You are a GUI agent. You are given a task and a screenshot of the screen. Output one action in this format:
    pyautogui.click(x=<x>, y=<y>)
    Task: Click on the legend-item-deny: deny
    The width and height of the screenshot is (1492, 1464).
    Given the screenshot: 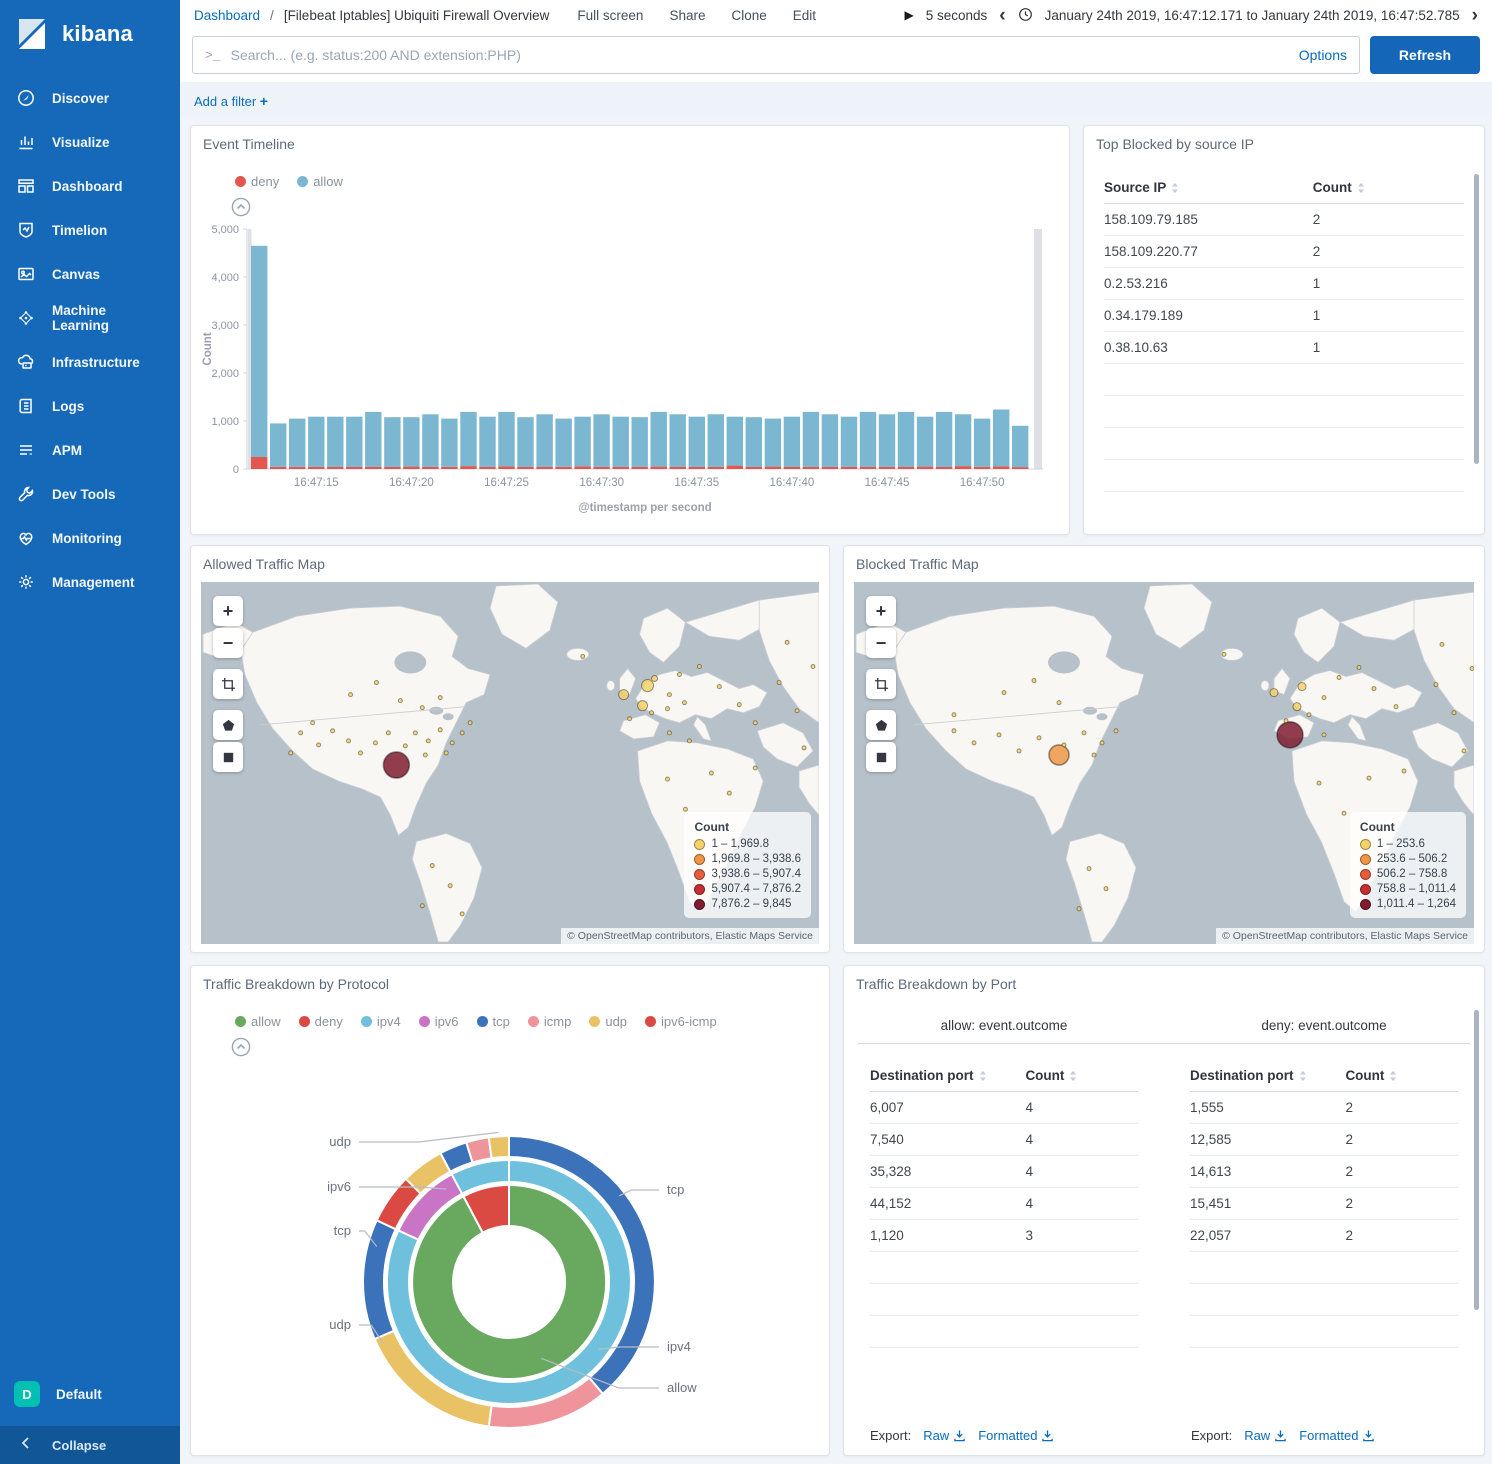 What is the action you would take?
    pyautogui.click(x=320, y=1021)
    